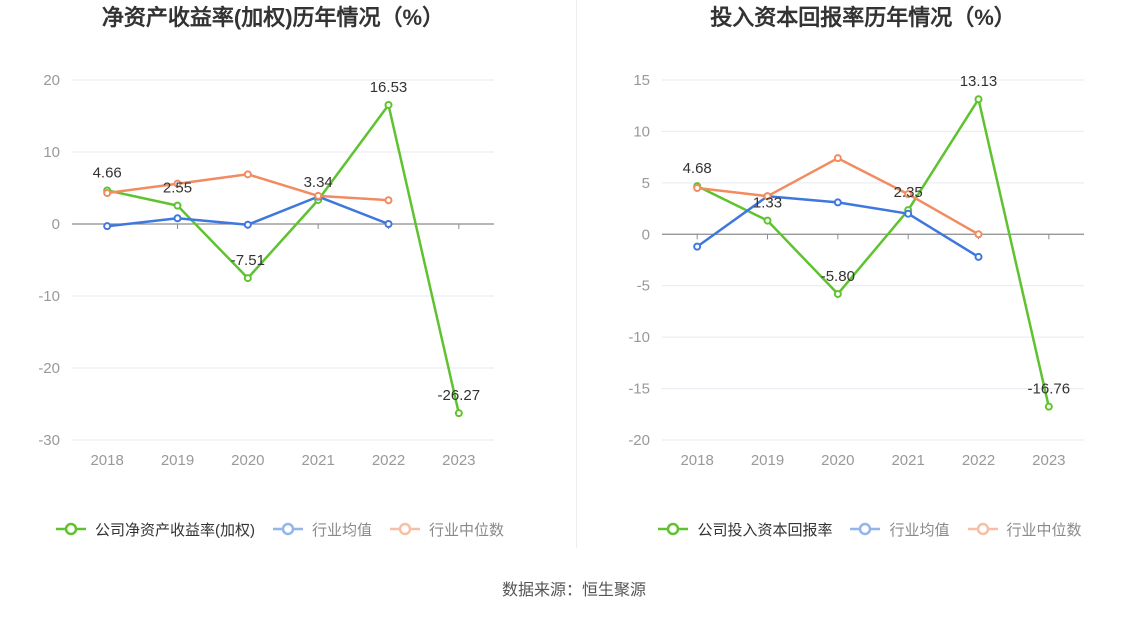  Describe the element at coordinates (248, 260) in the screenshot. I see `data-label: -7.51` at that location.